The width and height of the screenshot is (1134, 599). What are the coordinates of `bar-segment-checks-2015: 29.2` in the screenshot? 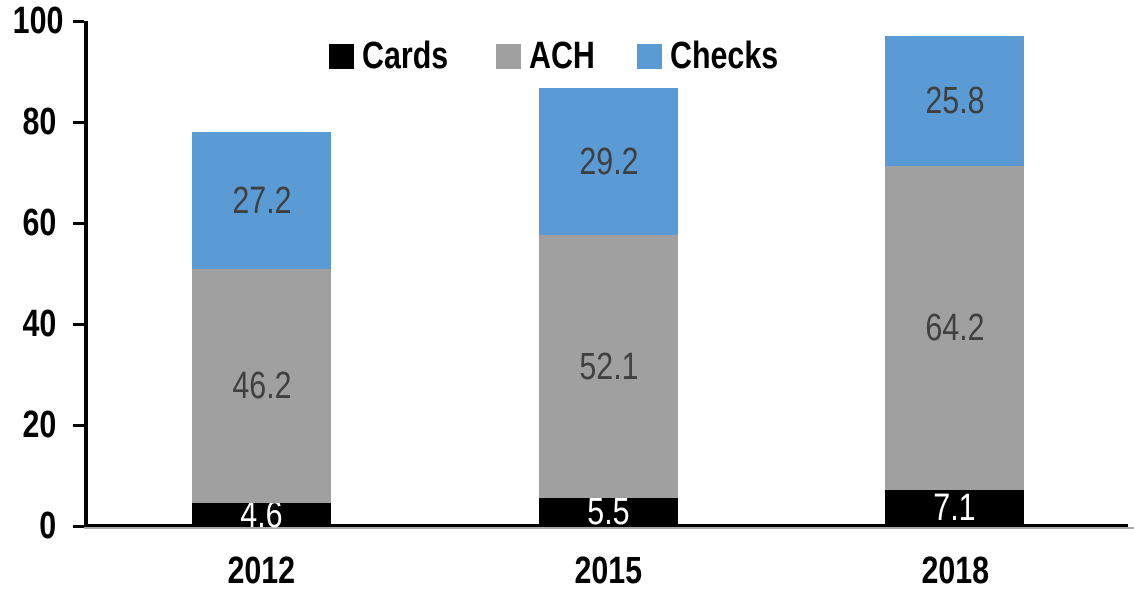 It's located at (608, 161).